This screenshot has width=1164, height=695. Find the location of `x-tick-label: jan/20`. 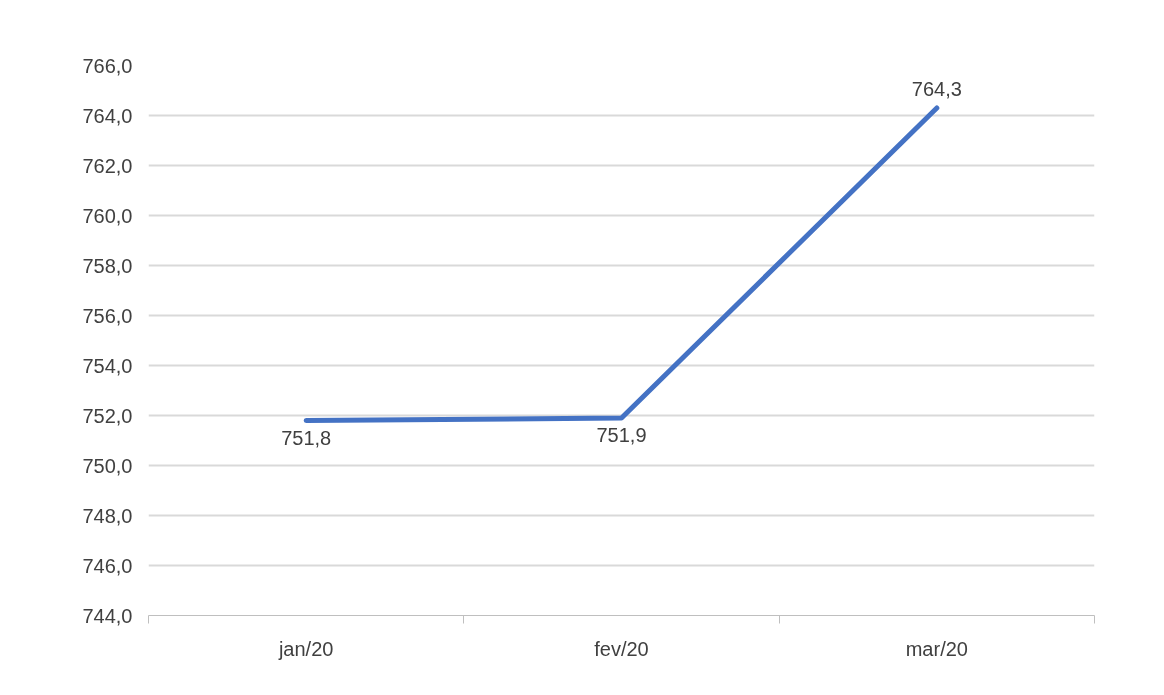

x-tick-label: jan/20 is located at coordinates (305, 648).